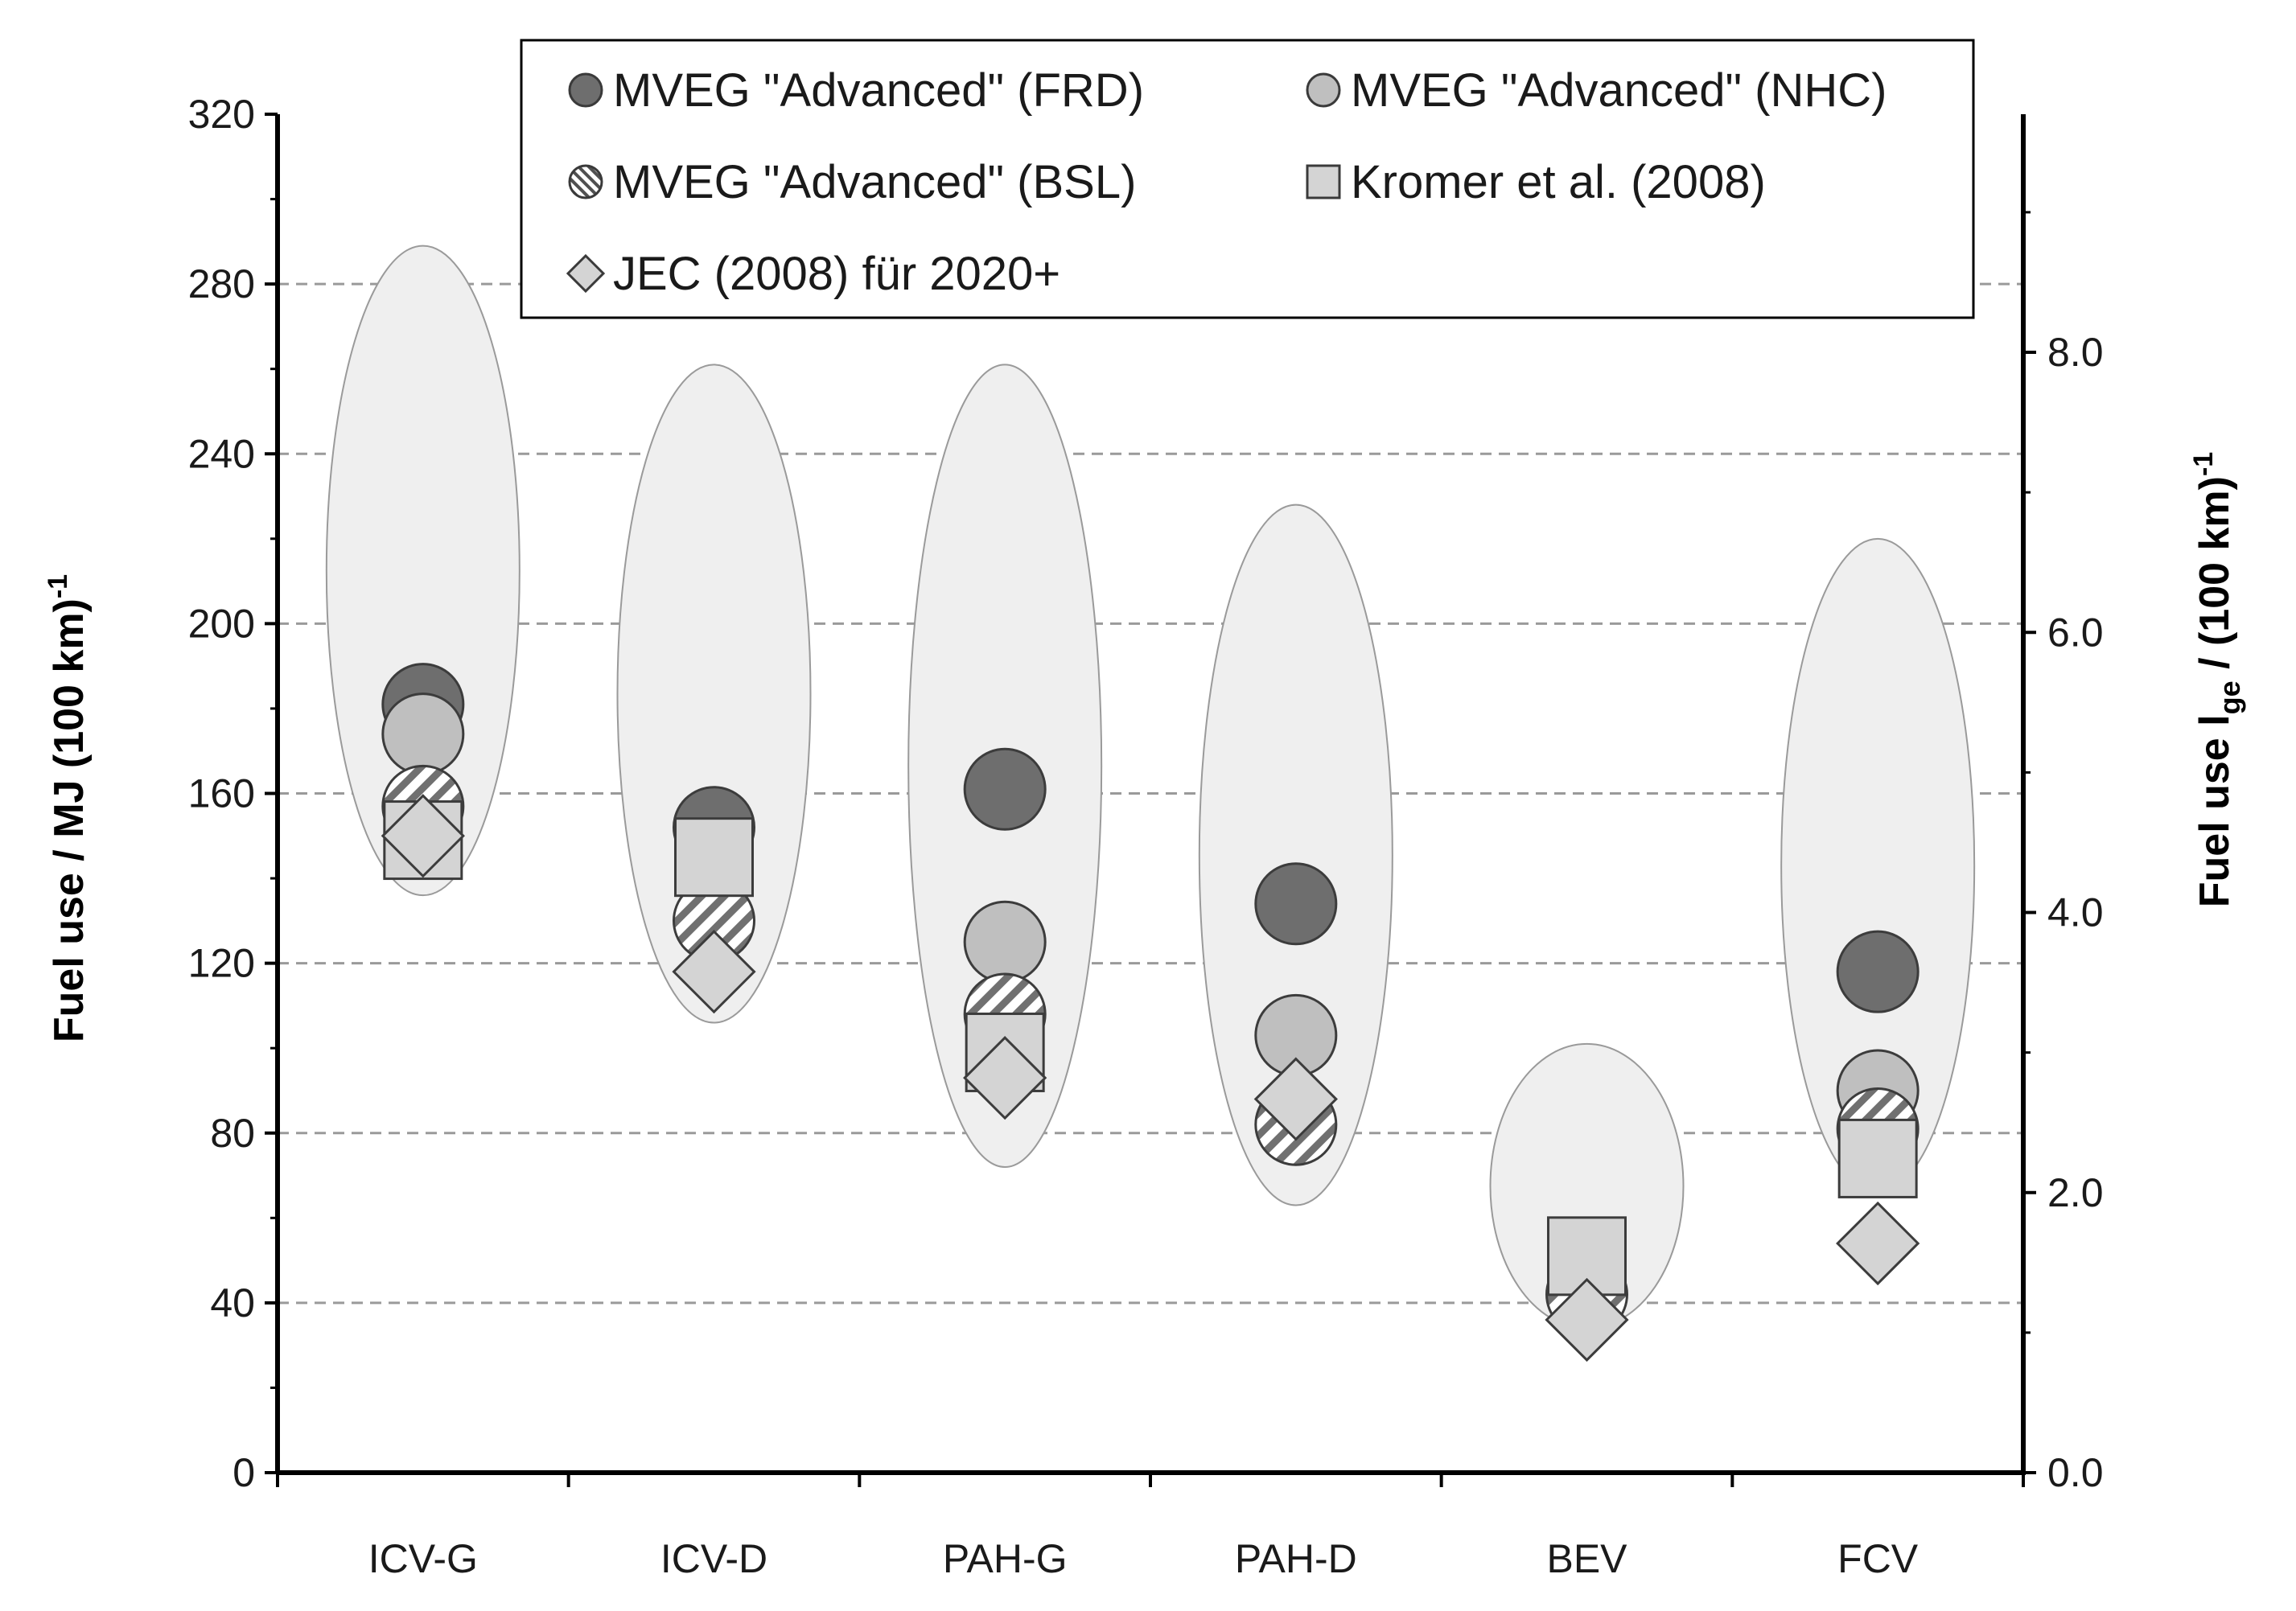  What do you see at coordinates (714, 857) in the screenshot?
I see `point-square-icv-d` at bounding box center [714, 857].